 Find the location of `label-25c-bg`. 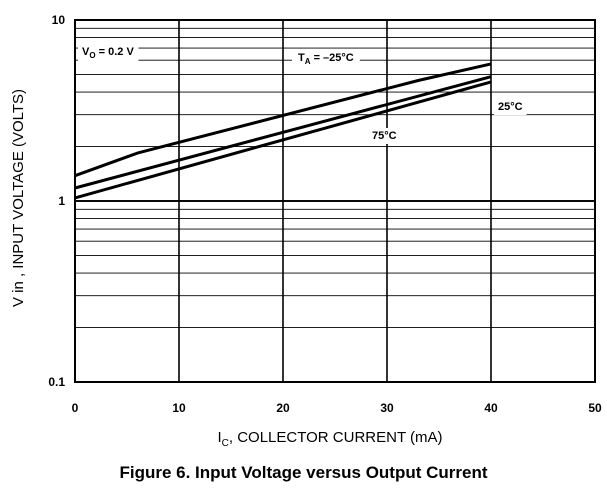

label-25c-bg is located at coordinates (510, 107).